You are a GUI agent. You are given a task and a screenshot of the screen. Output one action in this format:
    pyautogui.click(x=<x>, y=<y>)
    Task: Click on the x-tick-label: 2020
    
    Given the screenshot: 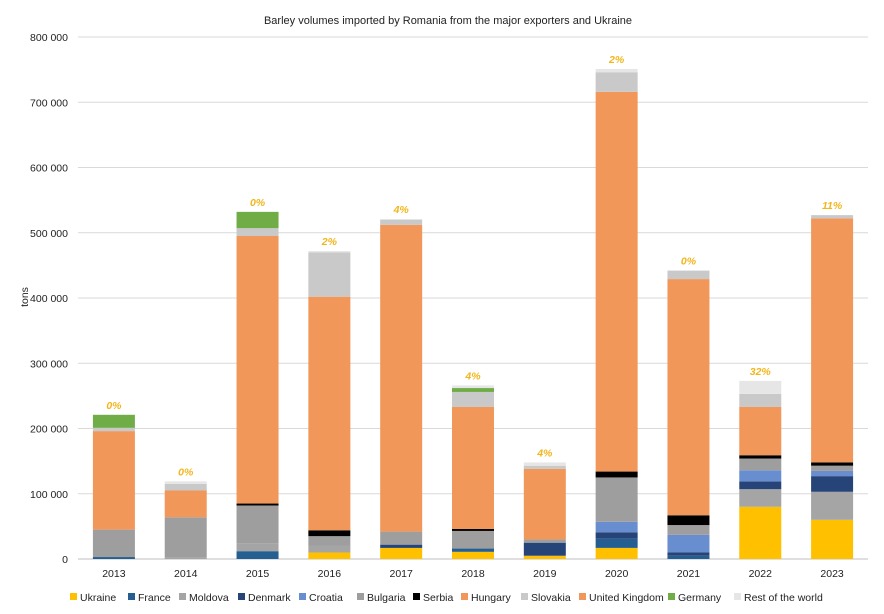 What is the action you would take?
    pyautogui.click(x=617, y=574)
    